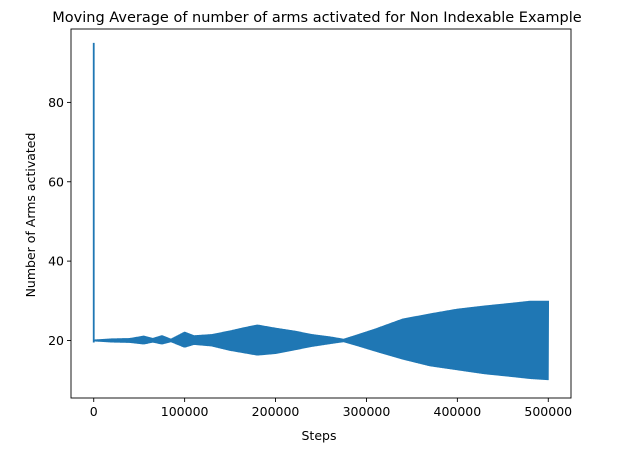 This screenshot has height=453, width=638. I want to click on x-tick-label: 0, so click(94, 411).